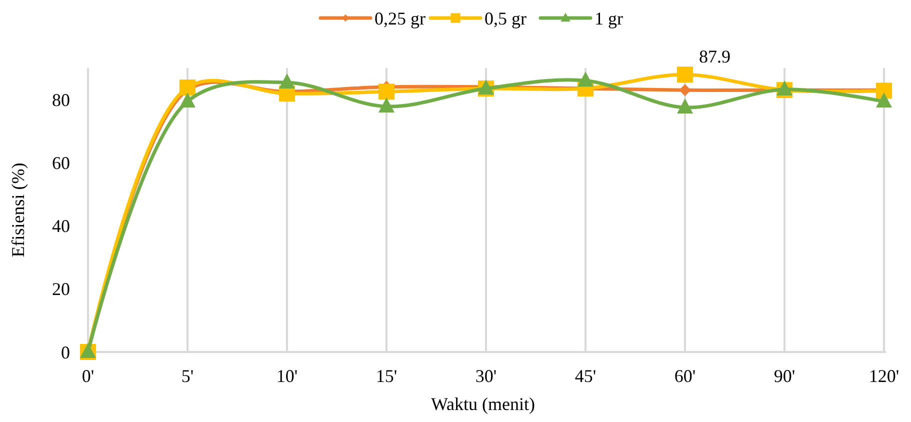 This screenshot has width=911, height=422. Describe the element at coordinates (61, 226) in the screenshot. I see `y-tick-label: 40` at that location.